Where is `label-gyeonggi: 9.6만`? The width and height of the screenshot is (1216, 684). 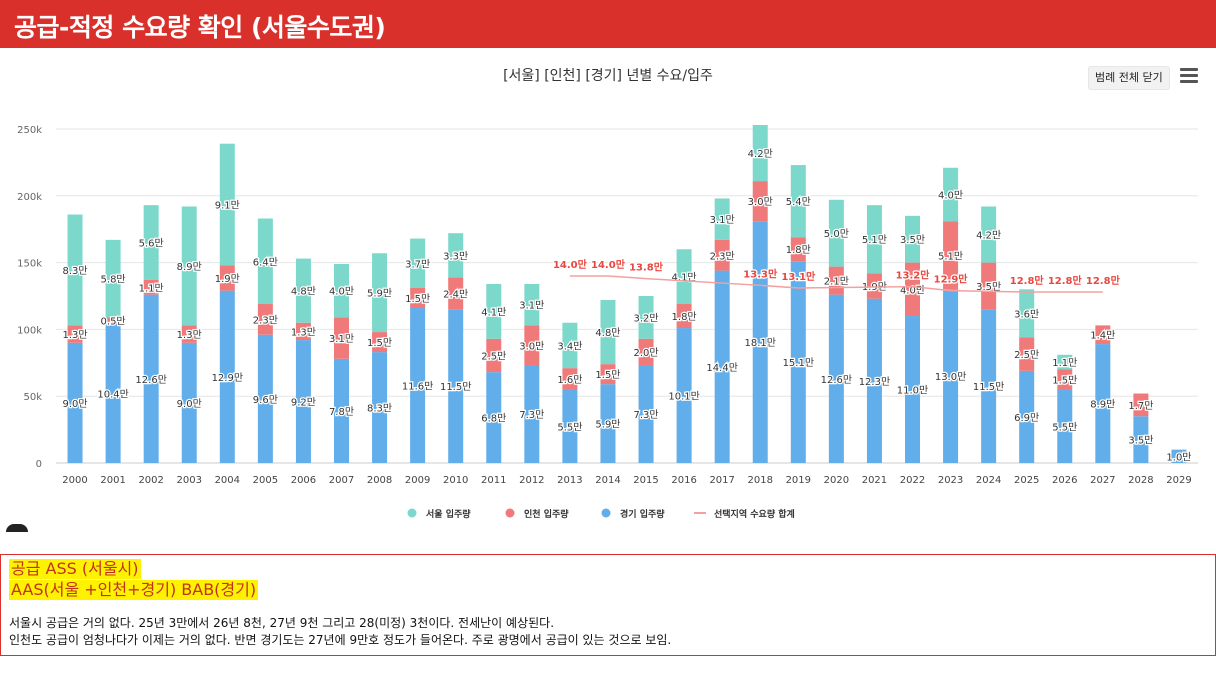 label-gyeonggi: 9.6만 is located at coordinates (265, 400).